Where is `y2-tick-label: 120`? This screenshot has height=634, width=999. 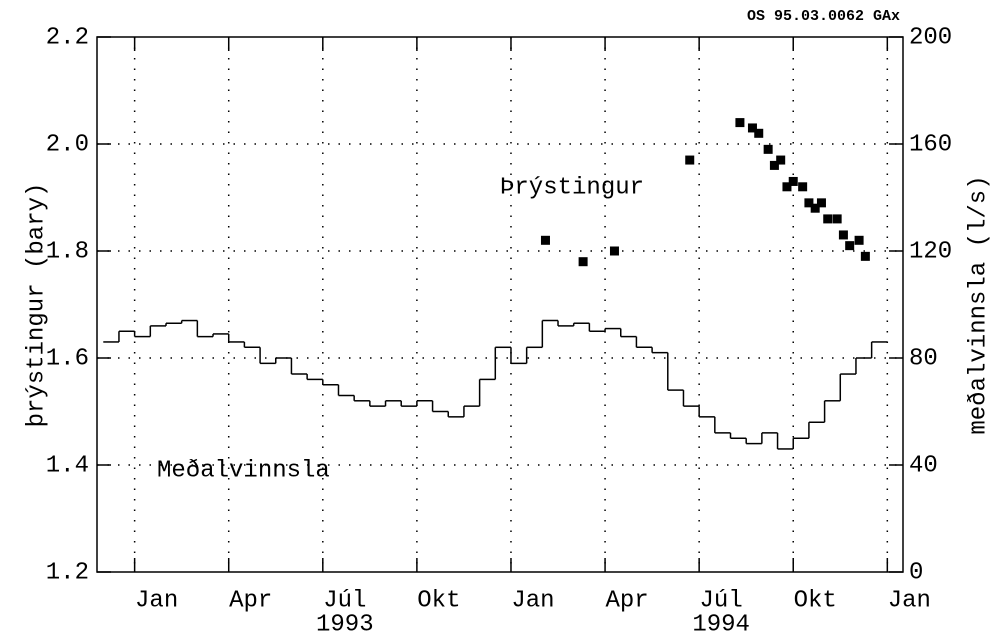
y2-tick-label: 120 is located at coordinates (930, 251).